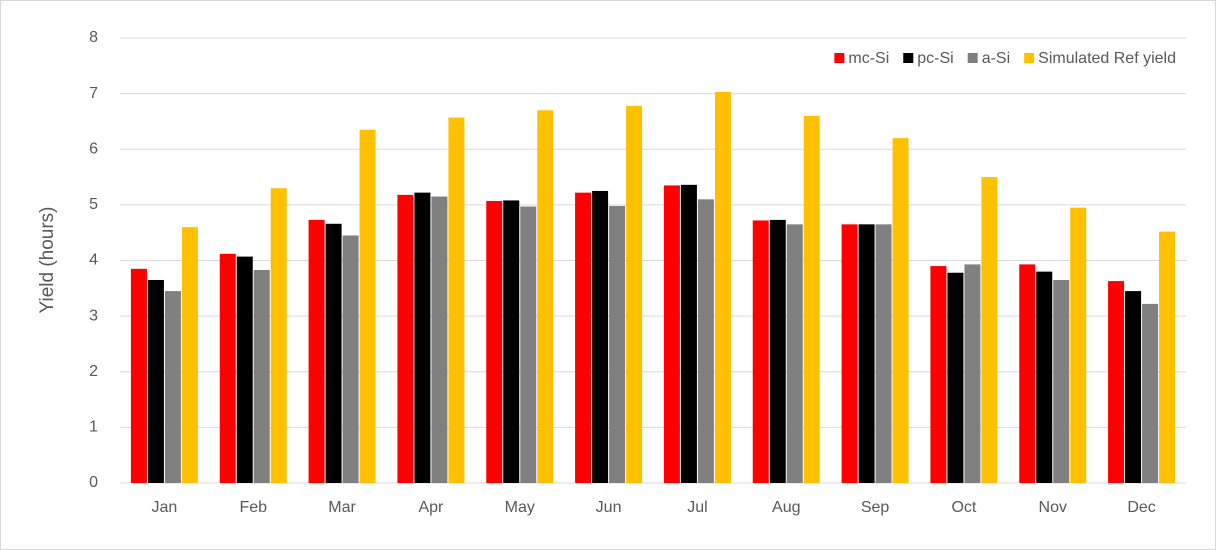  What do you see at coordinates (431, 507) in the screenshot?
I see `x-tick-label: Apr` at bounding box center [431, 507].